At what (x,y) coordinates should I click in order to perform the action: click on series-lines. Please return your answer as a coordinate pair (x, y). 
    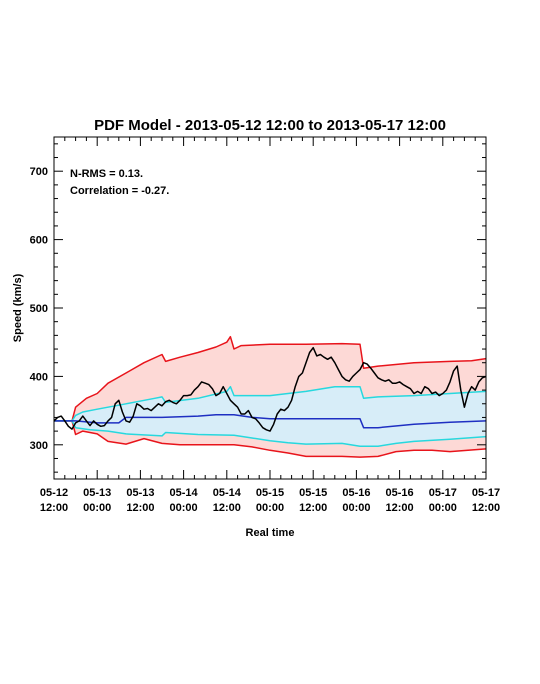
    Looking at the image, I should click on (270, 396).